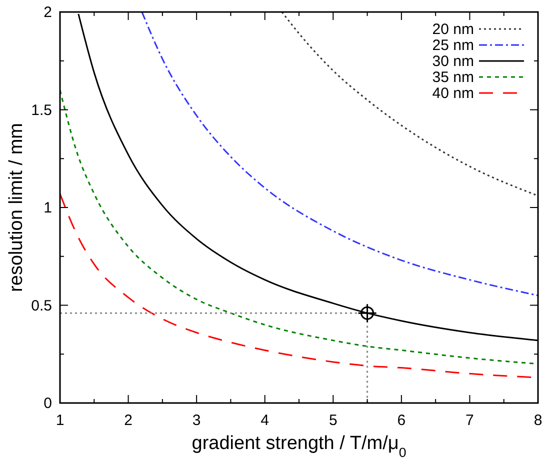  Describe the element at coordinates (453, 45) in the screenshot. I see `legend-label: 25 nm` at that location.